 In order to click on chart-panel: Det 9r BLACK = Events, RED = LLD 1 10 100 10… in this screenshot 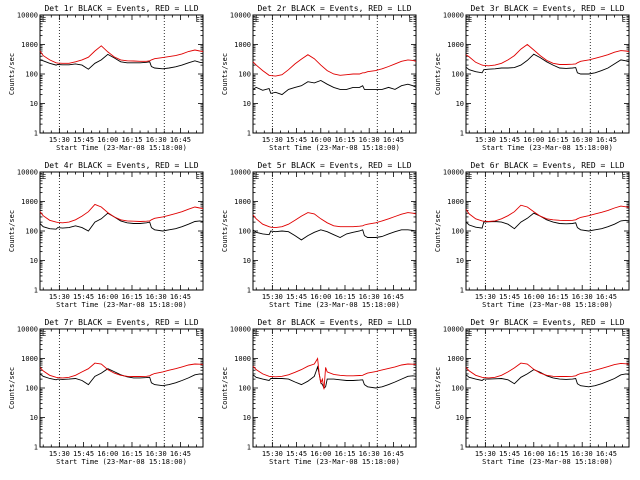, I will do `click(532, 392)`.